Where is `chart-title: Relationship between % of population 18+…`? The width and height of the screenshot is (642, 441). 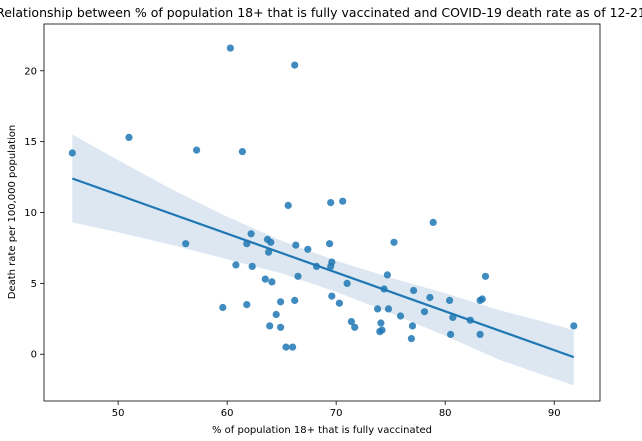
chart-title: Relationship between % of population 18+… is located at coordinates (321, 12).